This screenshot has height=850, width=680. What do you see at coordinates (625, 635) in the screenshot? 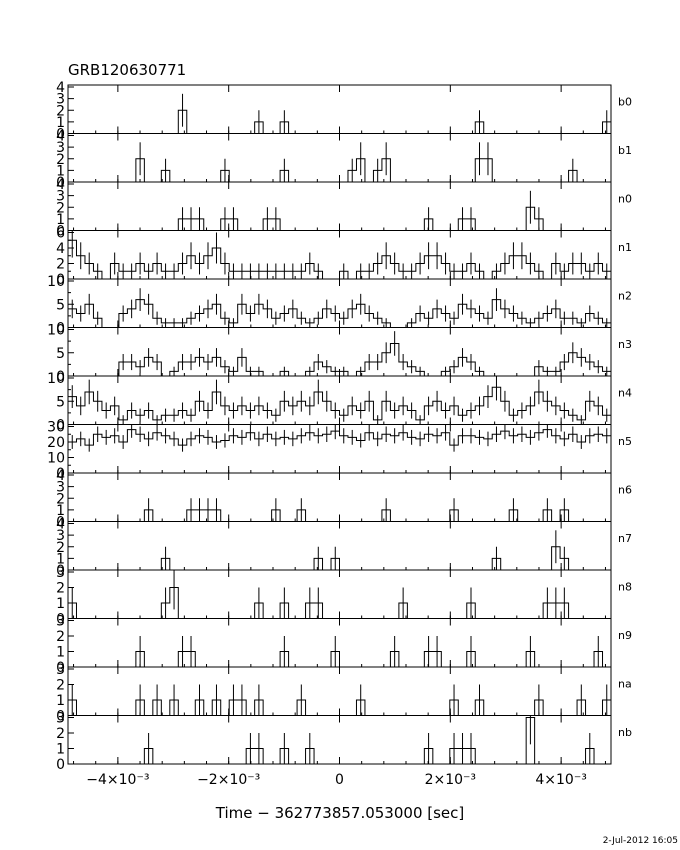
I see `detector-label-n9: n9` at bounding box center [625, 635].